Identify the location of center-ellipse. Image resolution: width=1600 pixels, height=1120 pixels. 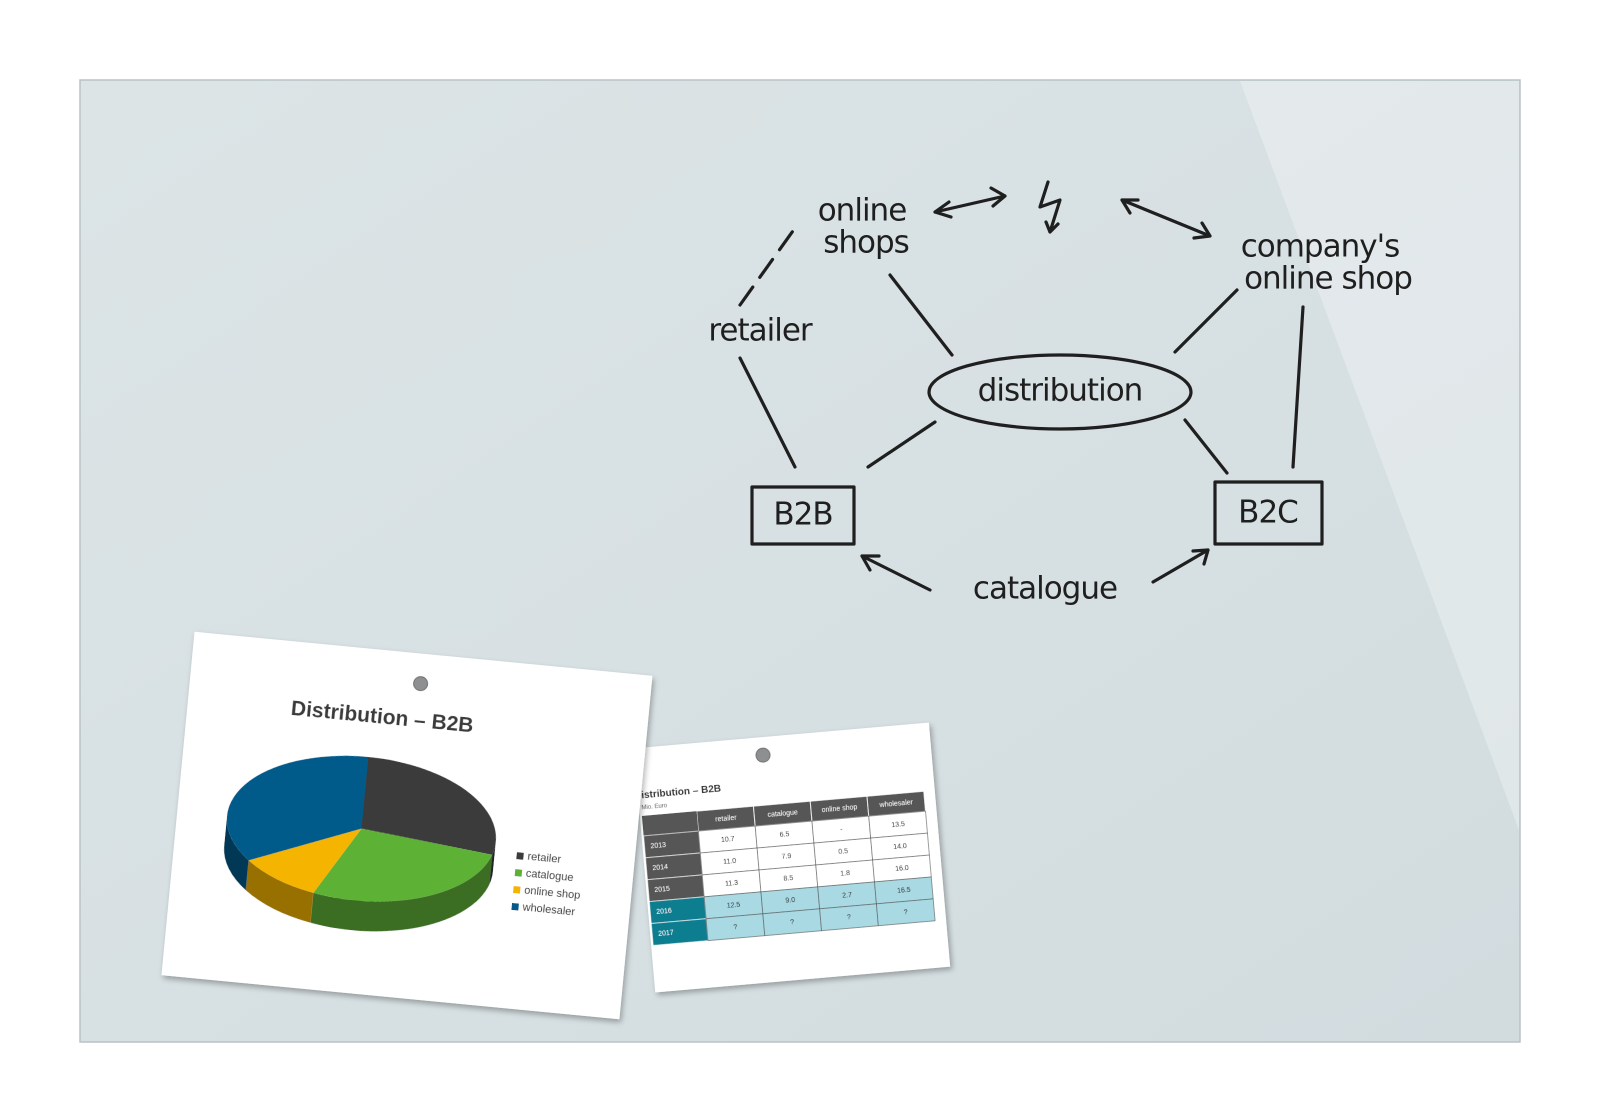
(1060, 392).